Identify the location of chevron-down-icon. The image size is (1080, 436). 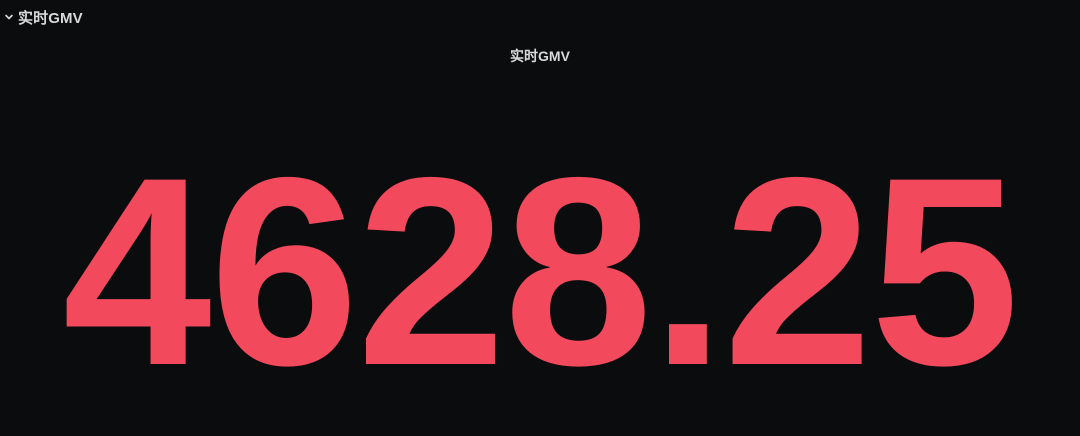
(9, 17).